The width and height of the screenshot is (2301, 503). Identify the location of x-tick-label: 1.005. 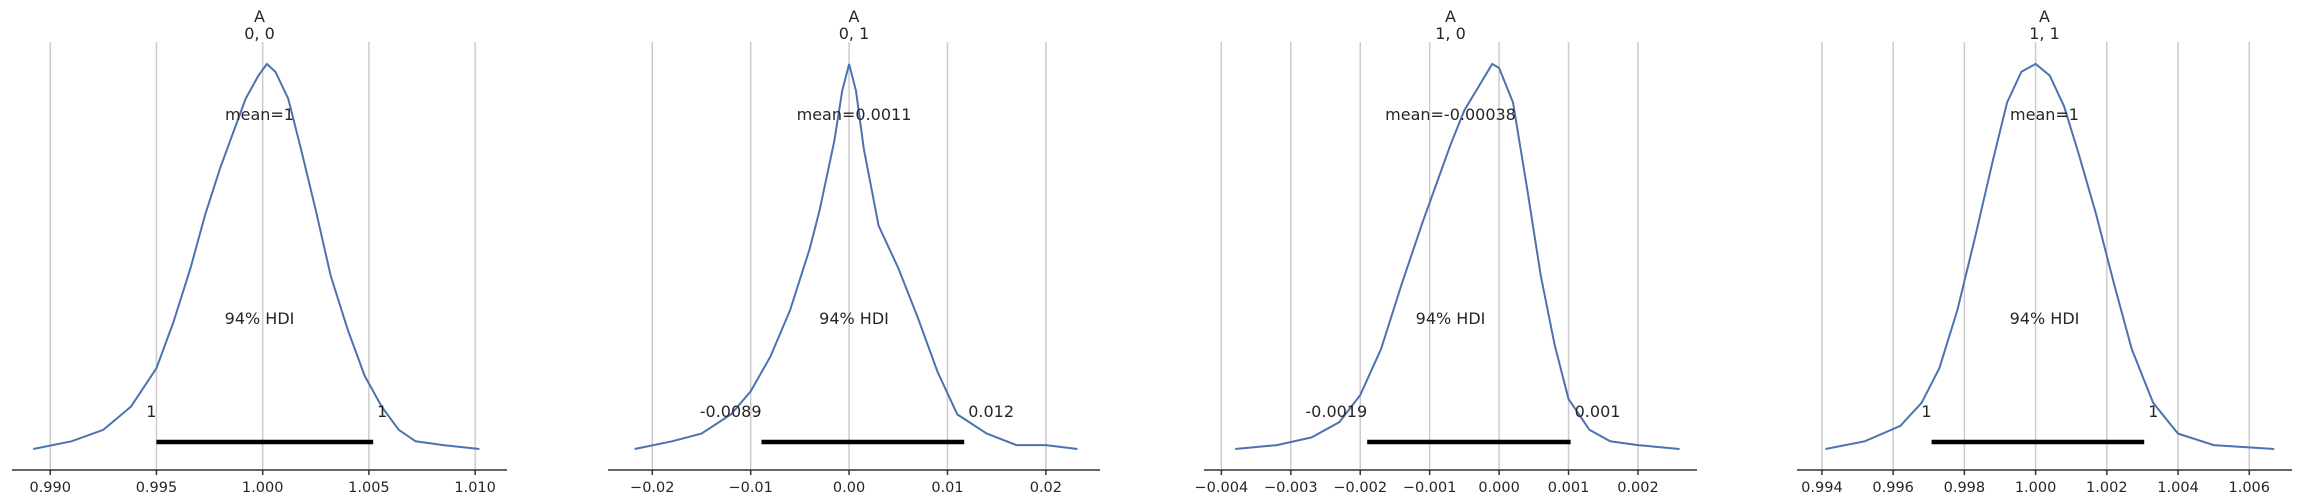
(369, 488).